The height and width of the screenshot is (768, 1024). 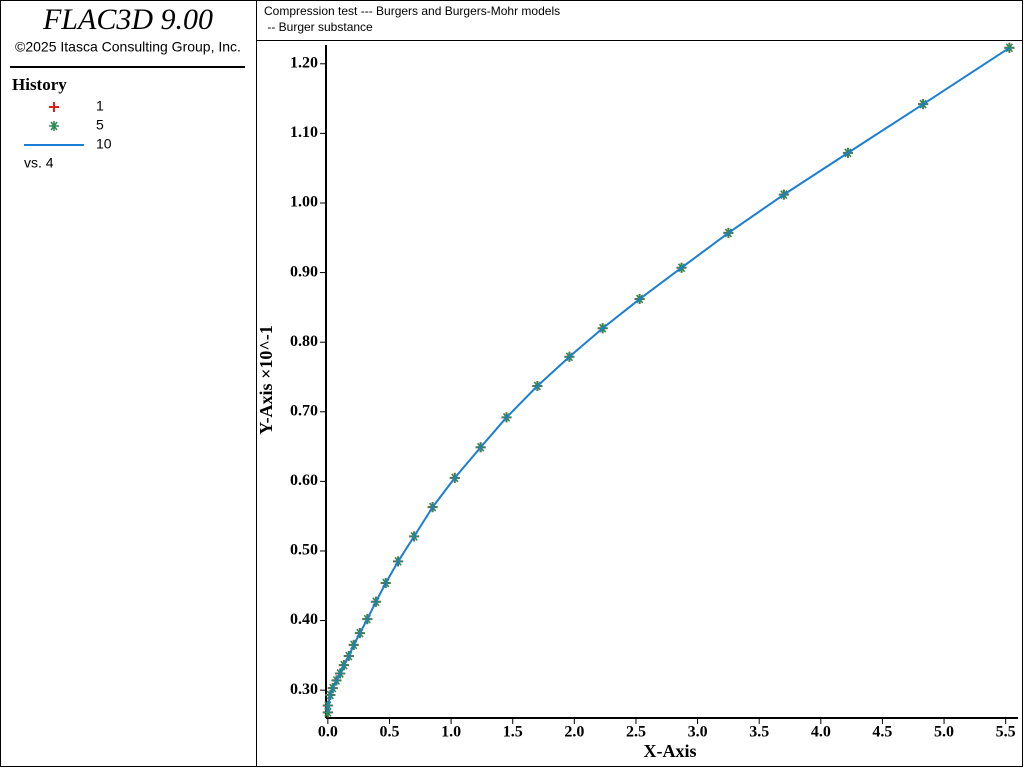 I want to click on x-tick-label: 3.0, so click(x=698, y=732).